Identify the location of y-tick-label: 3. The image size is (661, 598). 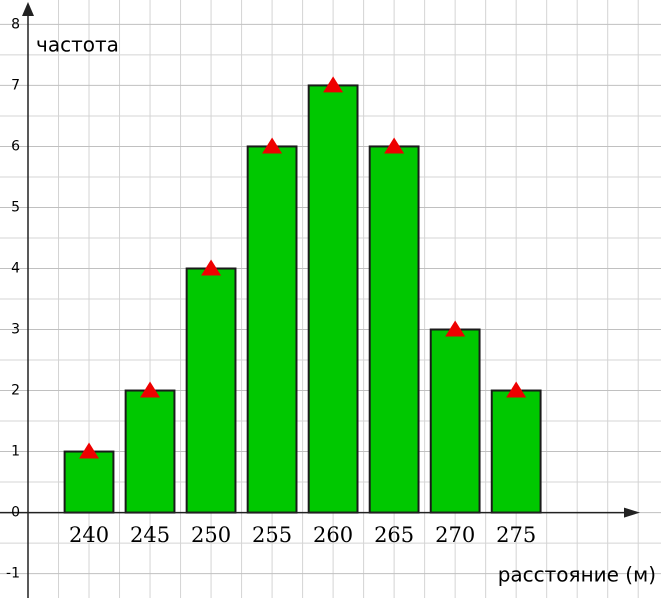
(15, 330).